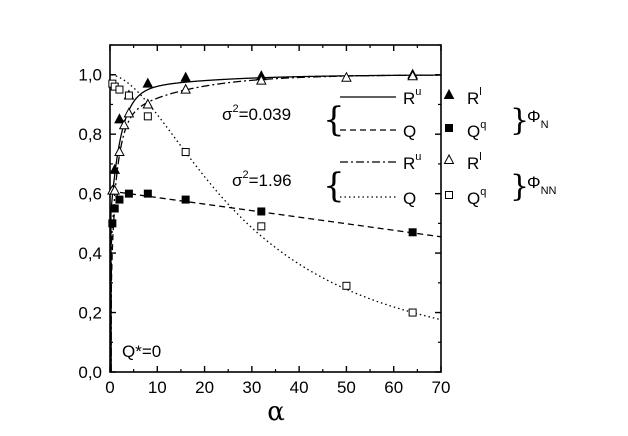 The width and height of the screenshot is (628, 436). I want to click on x-tick-label: 70, so click(441, 387).